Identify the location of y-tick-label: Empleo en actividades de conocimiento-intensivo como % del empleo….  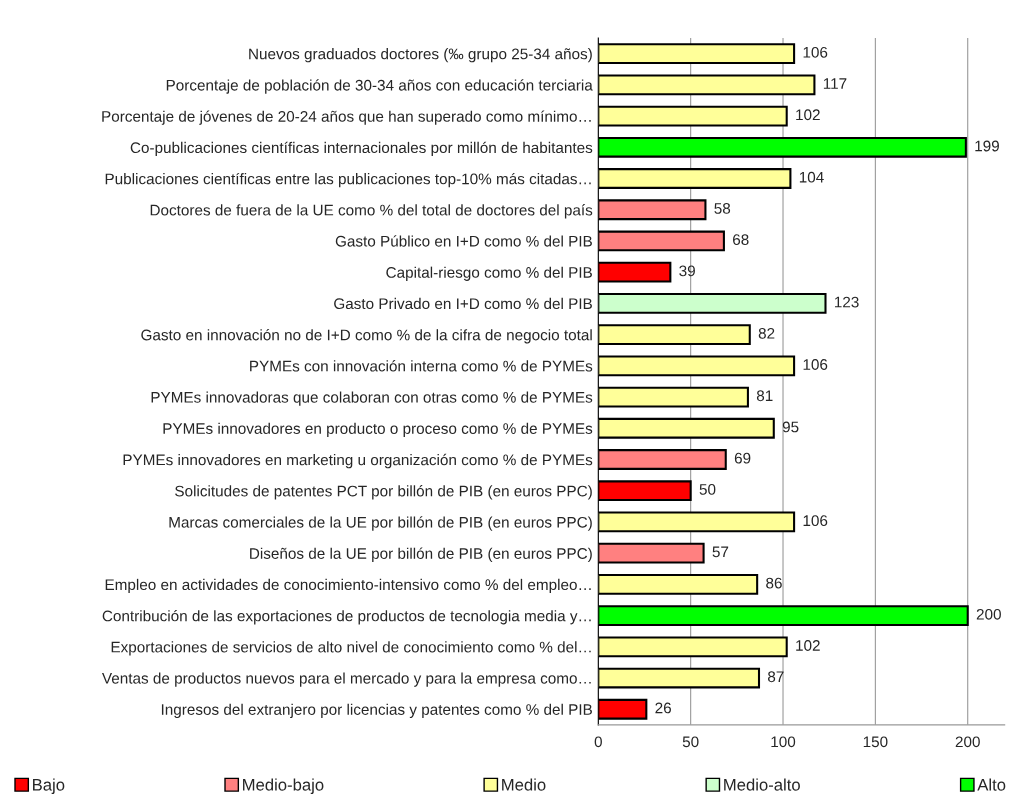
(348, 586).